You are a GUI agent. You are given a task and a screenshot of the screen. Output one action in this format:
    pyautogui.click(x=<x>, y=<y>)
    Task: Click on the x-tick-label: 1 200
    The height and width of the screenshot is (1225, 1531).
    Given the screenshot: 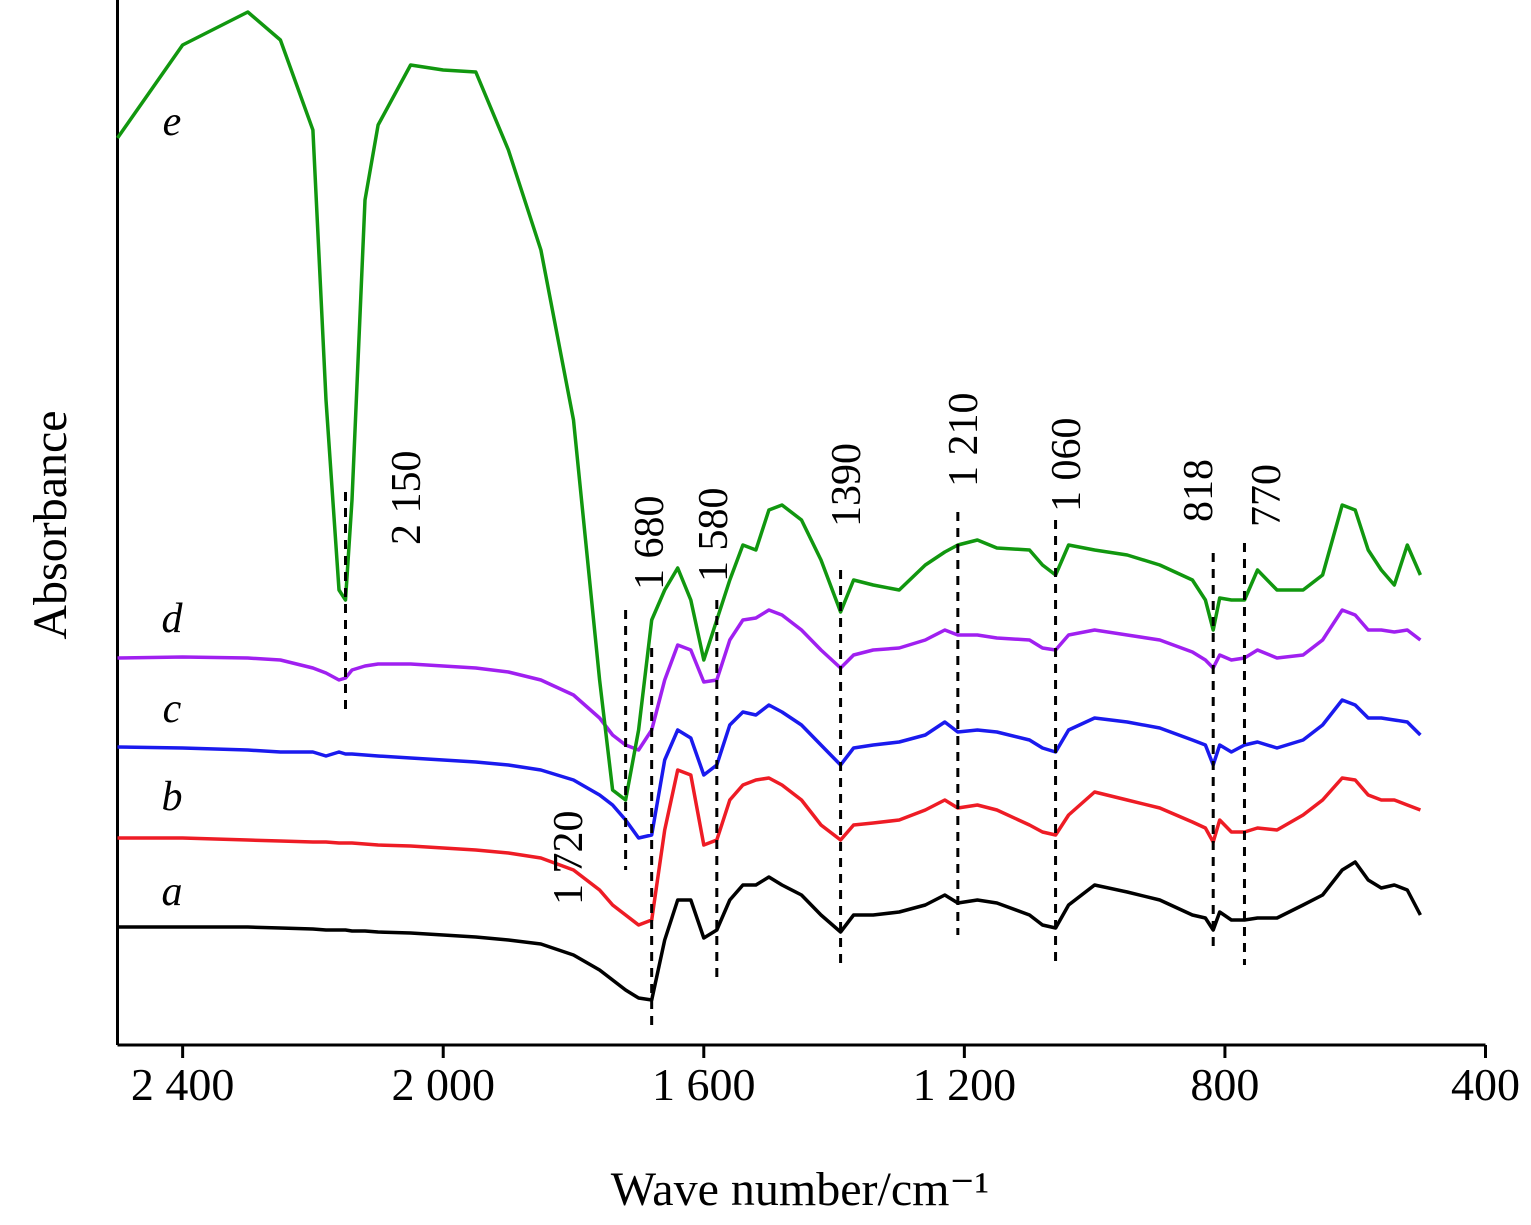 What is the action you would take?
    pyautogui.click(x=965, y=1084)
    